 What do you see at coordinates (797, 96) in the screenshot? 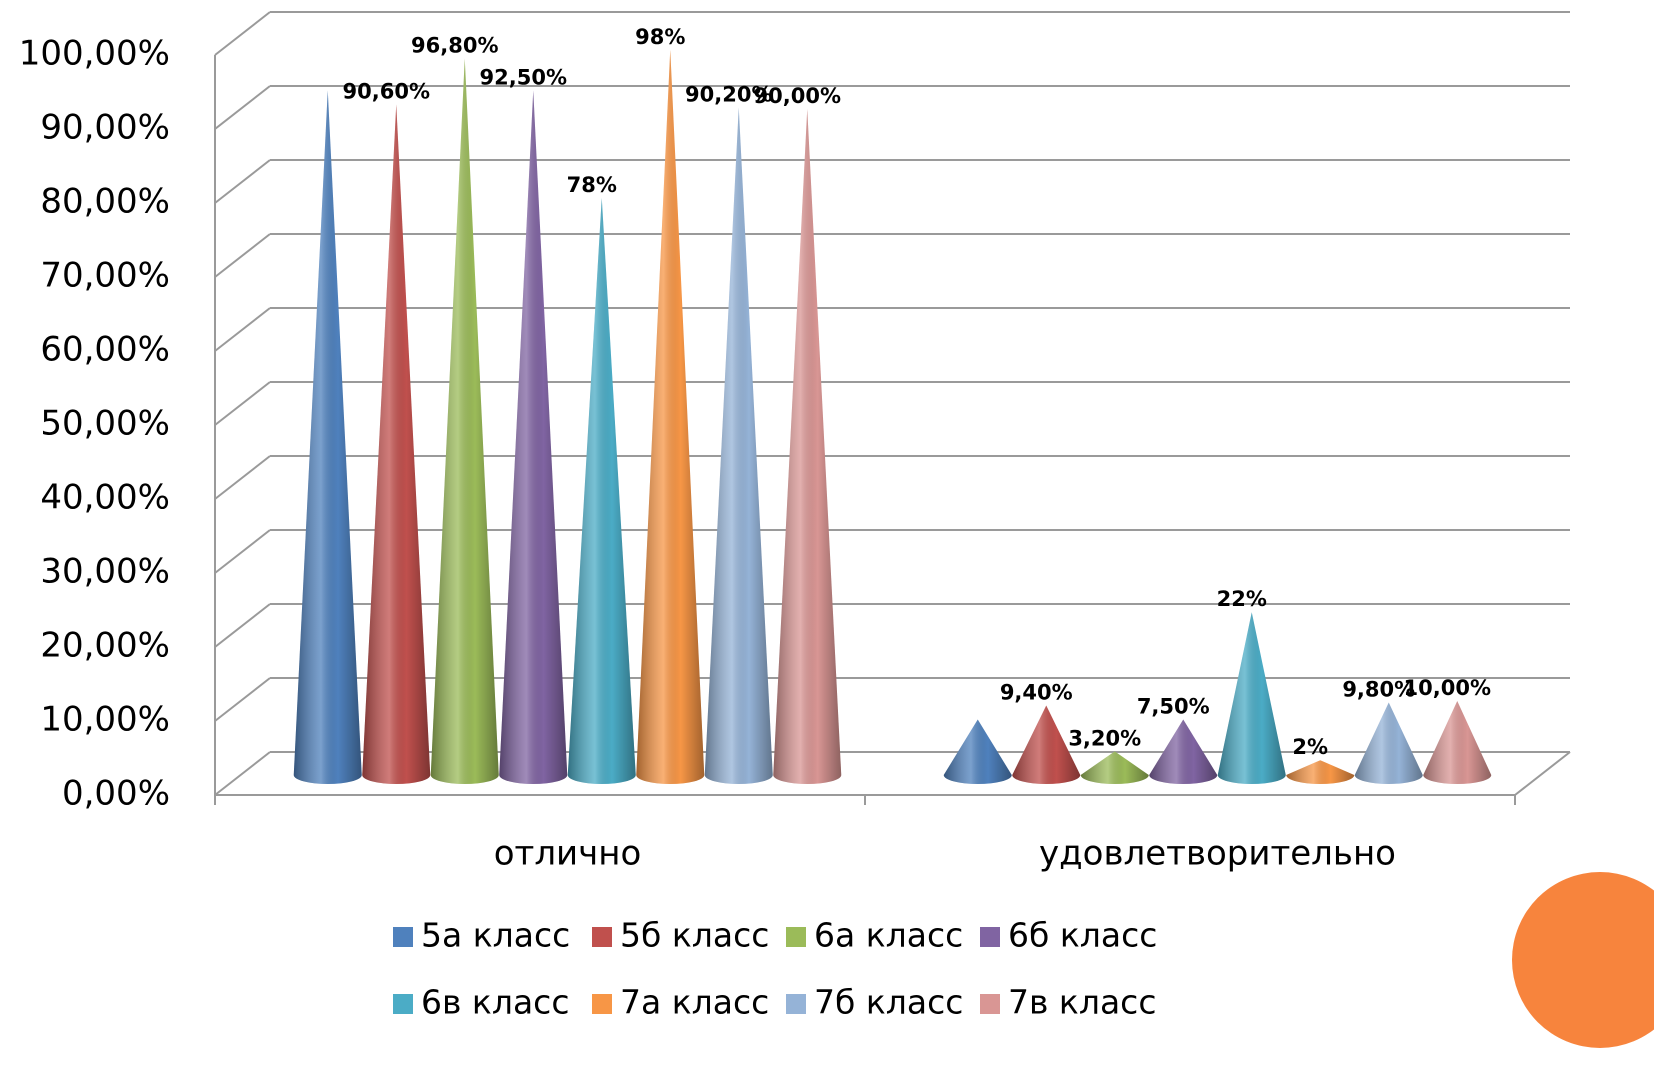
I see `data-label: 90,00%` at bounding box center [797, 96].